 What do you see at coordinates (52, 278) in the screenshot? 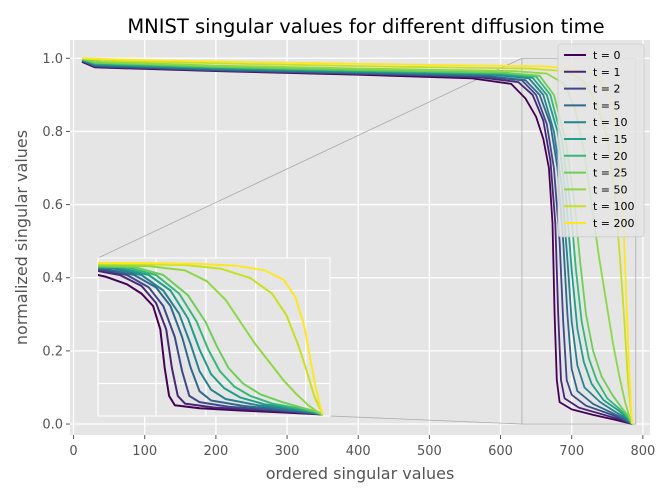
I see `y-tick-label: 0.4` at bounding box center [52, 278].